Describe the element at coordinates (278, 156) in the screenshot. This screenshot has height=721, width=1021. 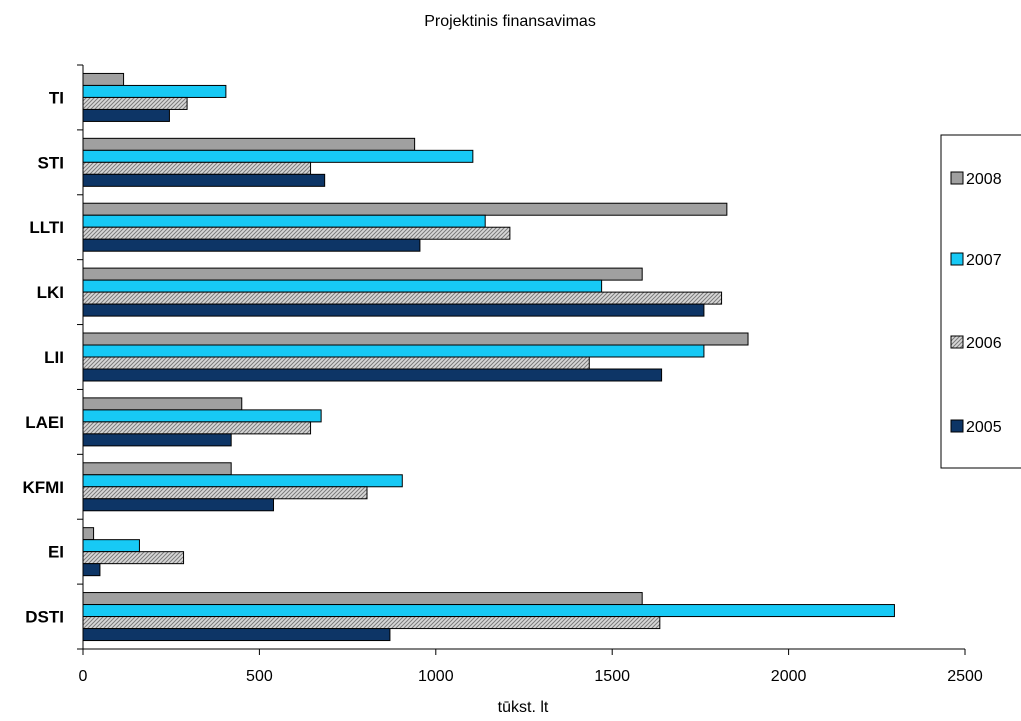
I see `bar-sti-2007` at that location.